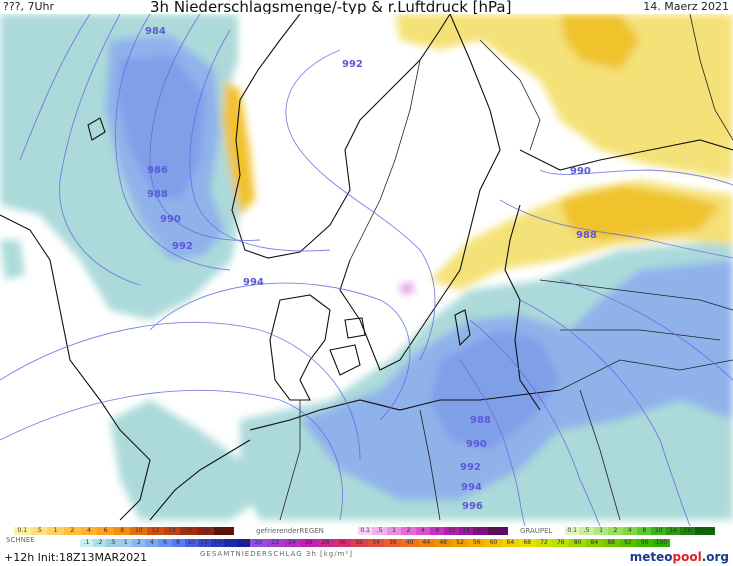  I want to click on freezing-scale-step: 1, so click(394, 531).